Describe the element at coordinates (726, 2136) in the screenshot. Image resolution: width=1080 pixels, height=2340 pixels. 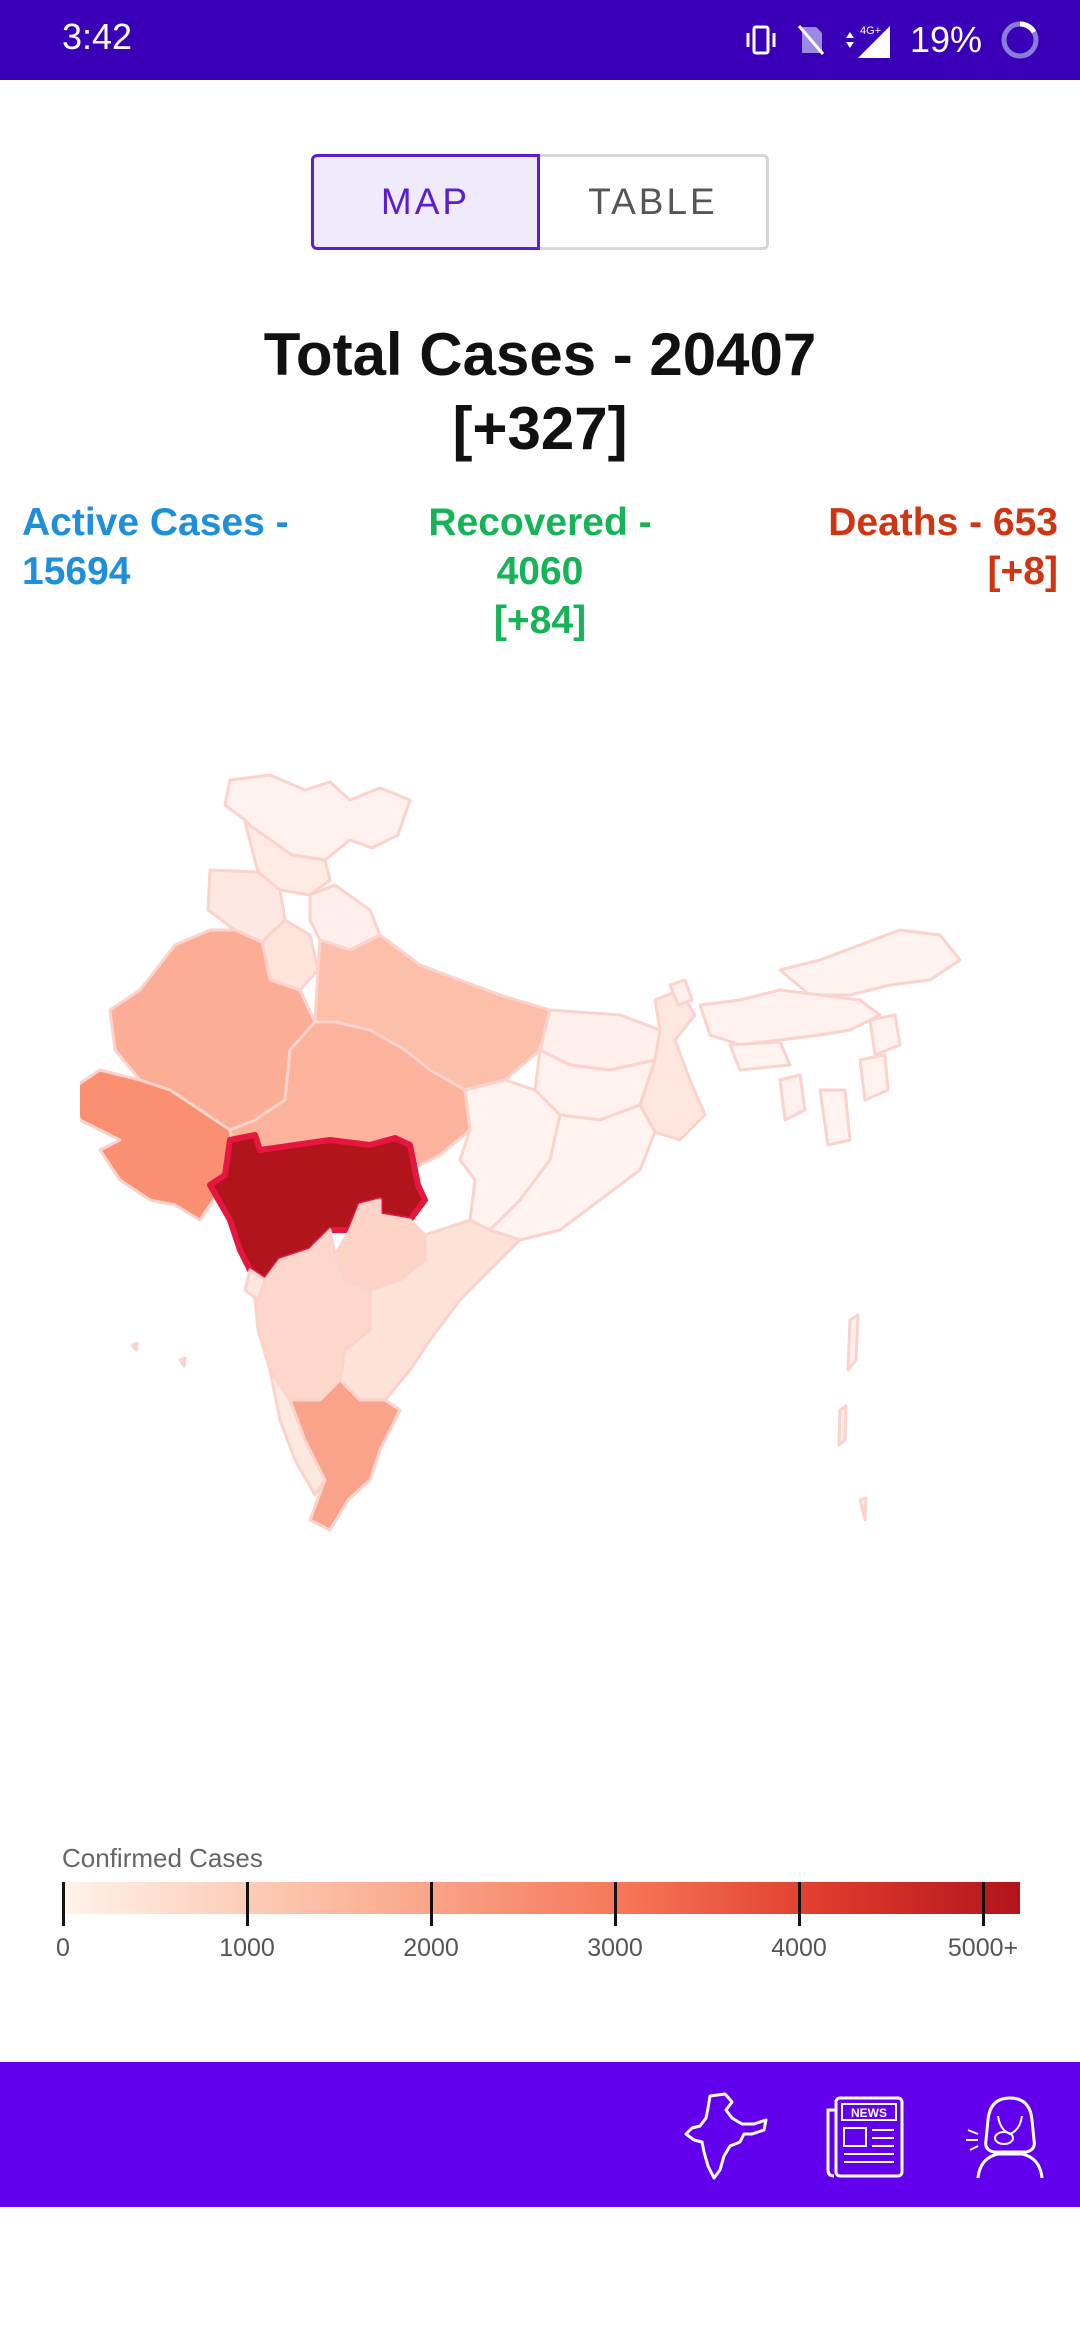
I see `india-map-icon` at that location.